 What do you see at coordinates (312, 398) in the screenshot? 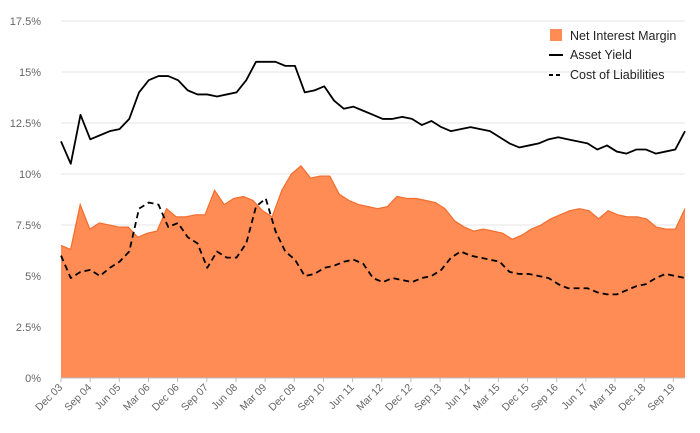
I see `x-tick-label: Sep 10` at bounding box center [312, 398].